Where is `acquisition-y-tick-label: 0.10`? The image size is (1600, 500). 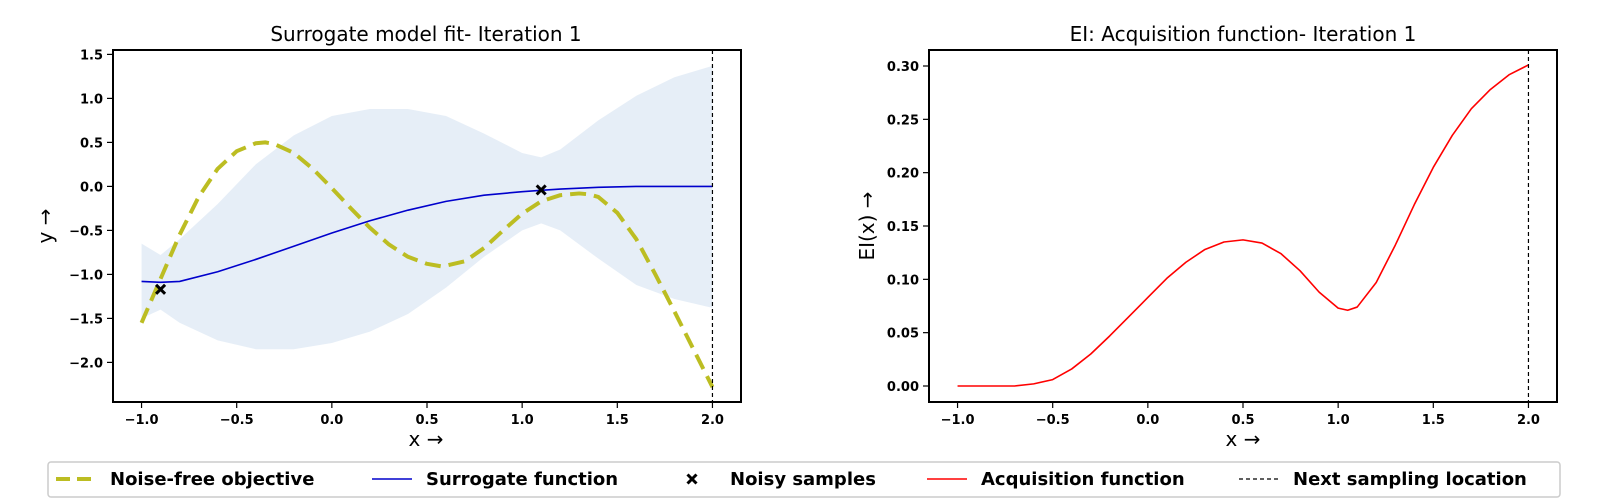
acquisition-y-tick-label: 0.10 is located at coordinates (903, 280).